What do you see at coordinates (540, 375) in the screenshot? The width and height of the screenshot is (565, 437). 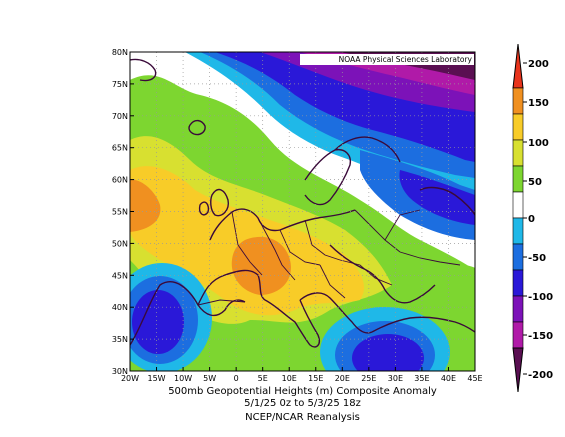 I see `colorbar-label: -200` at bounding box center [540, 375].